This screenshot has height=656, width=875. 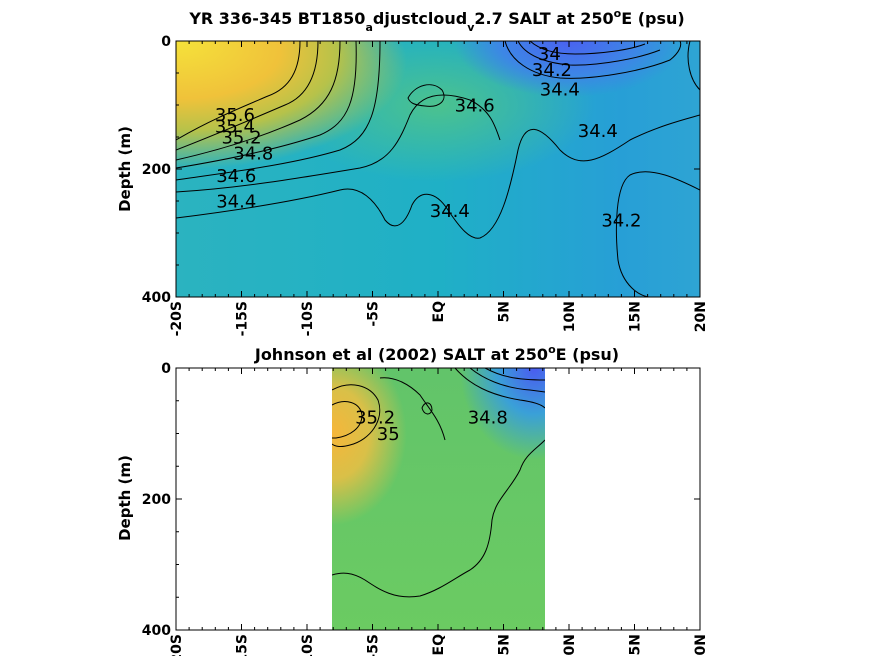 I want to click on top-x-tick-label: -20S, so click(x=177, y=318).